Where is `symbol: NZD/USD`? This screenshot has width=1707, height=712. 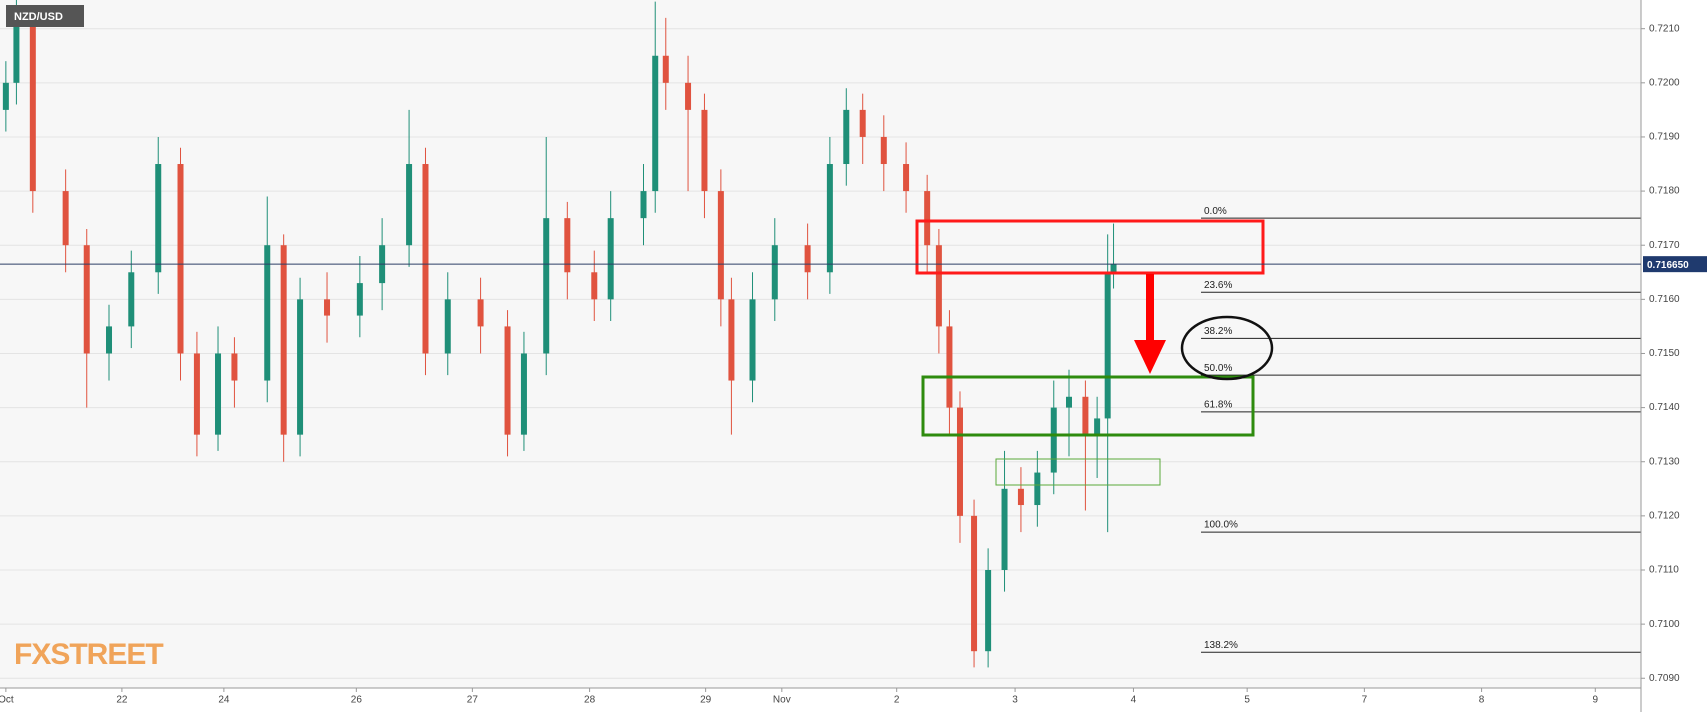 symbol: NZD/USD is located at coordinates (38, 17).